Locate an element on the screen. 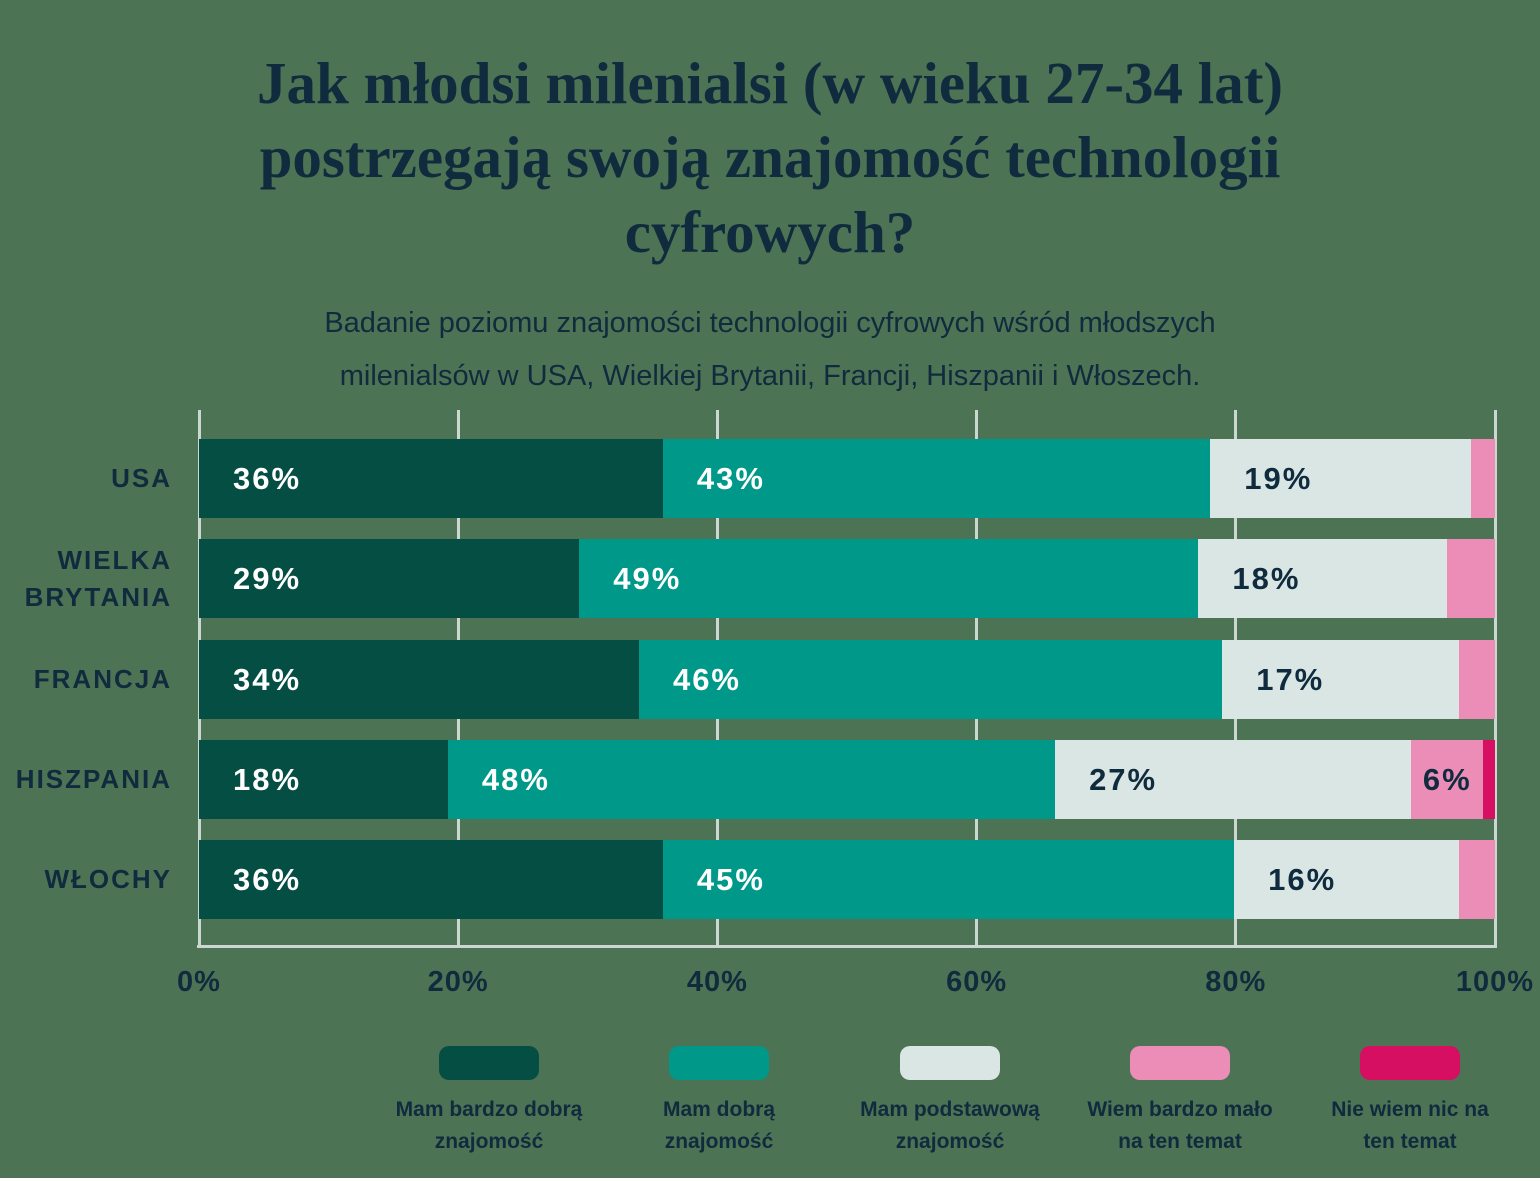 This screenshot has height=1178, width=1540. bar-segment: 19% is located at coordinates (1341, 478).